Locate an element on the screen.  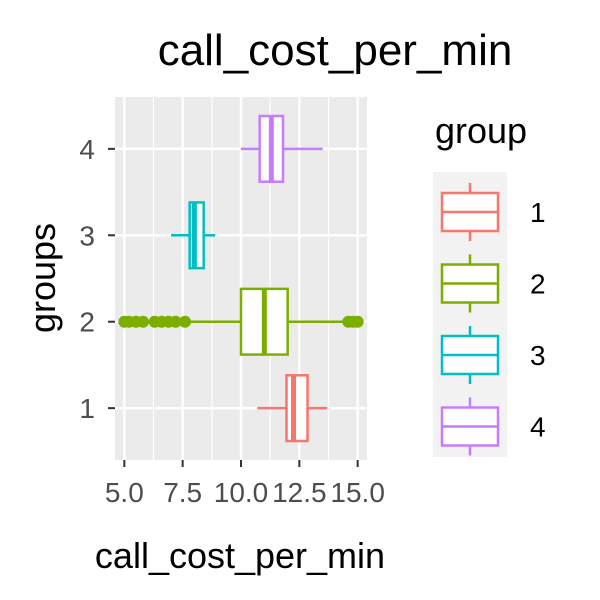
box-iqr is located at coordinates (297, 408).